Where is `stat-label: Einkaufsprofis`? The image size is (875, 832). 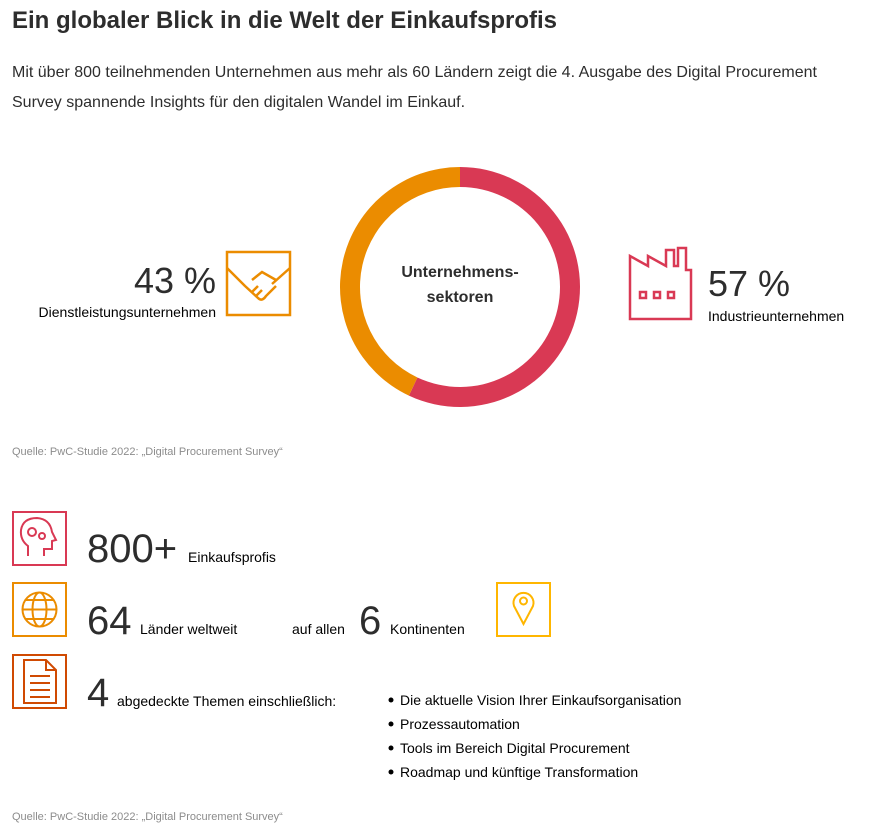
stat-label: Einkaufsprofis is located at coordinates (232, 557).